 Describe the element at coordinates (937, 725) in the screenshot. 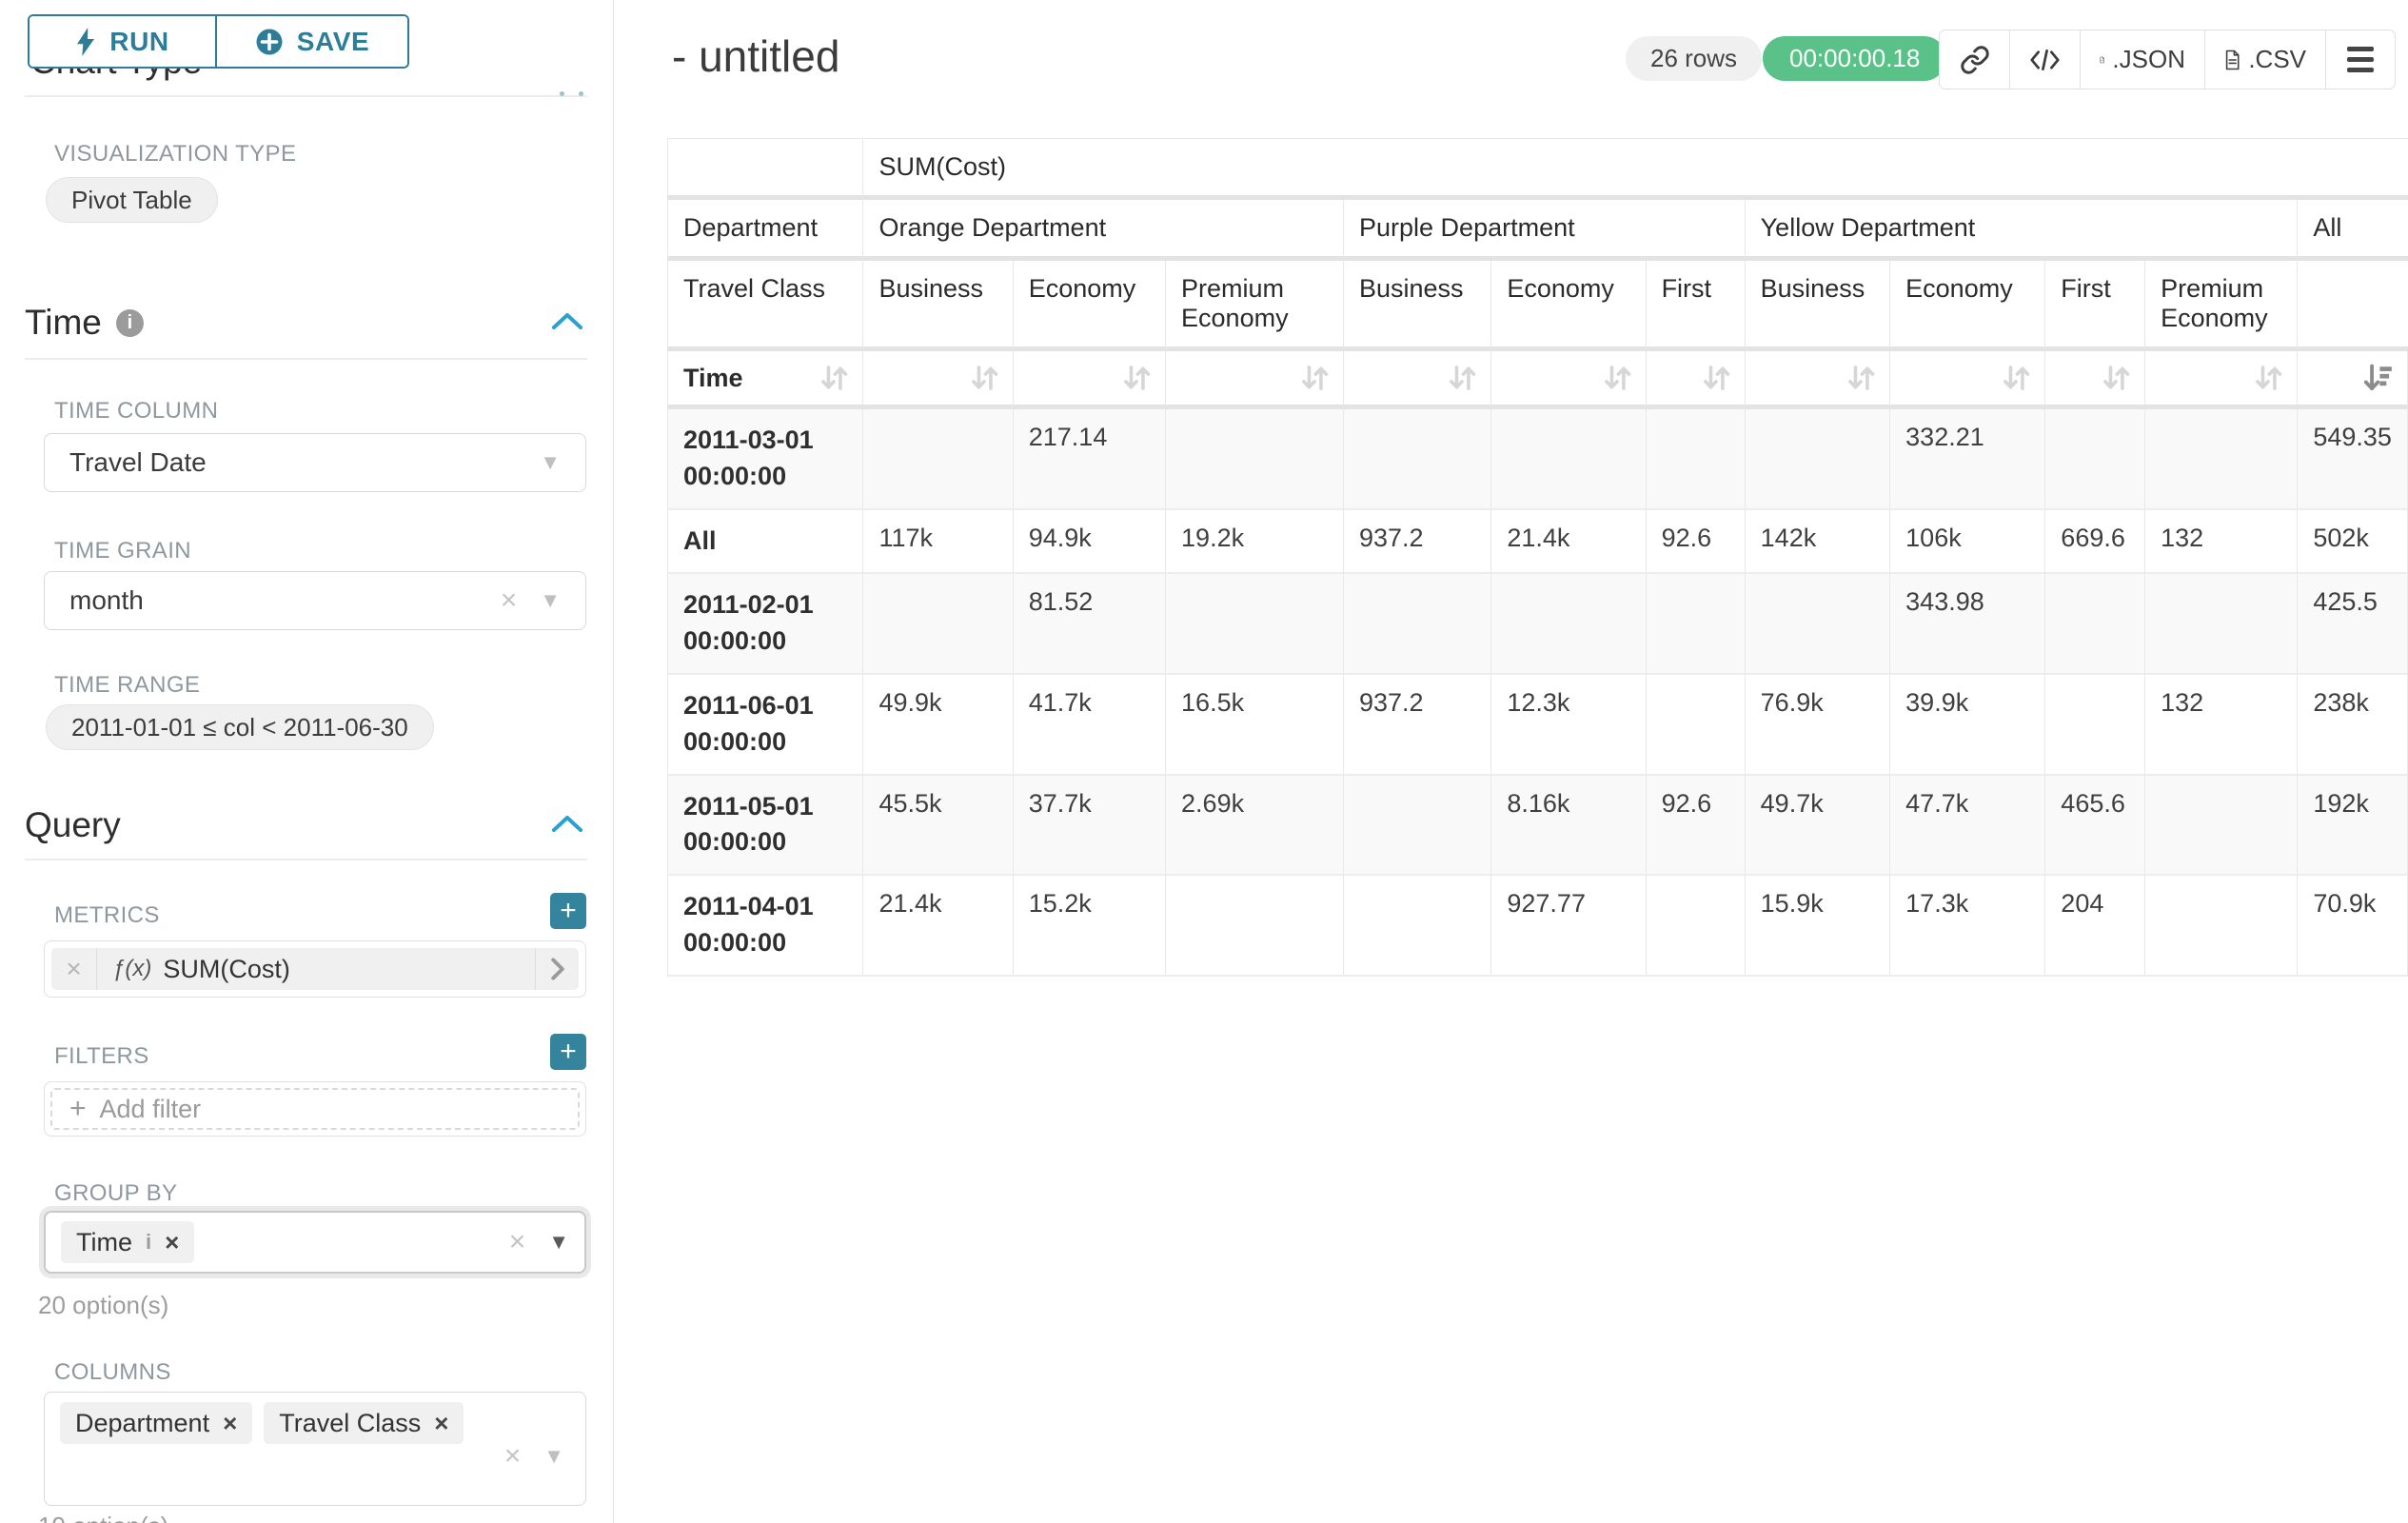

I see `value-cell: 49.9k` at that location.